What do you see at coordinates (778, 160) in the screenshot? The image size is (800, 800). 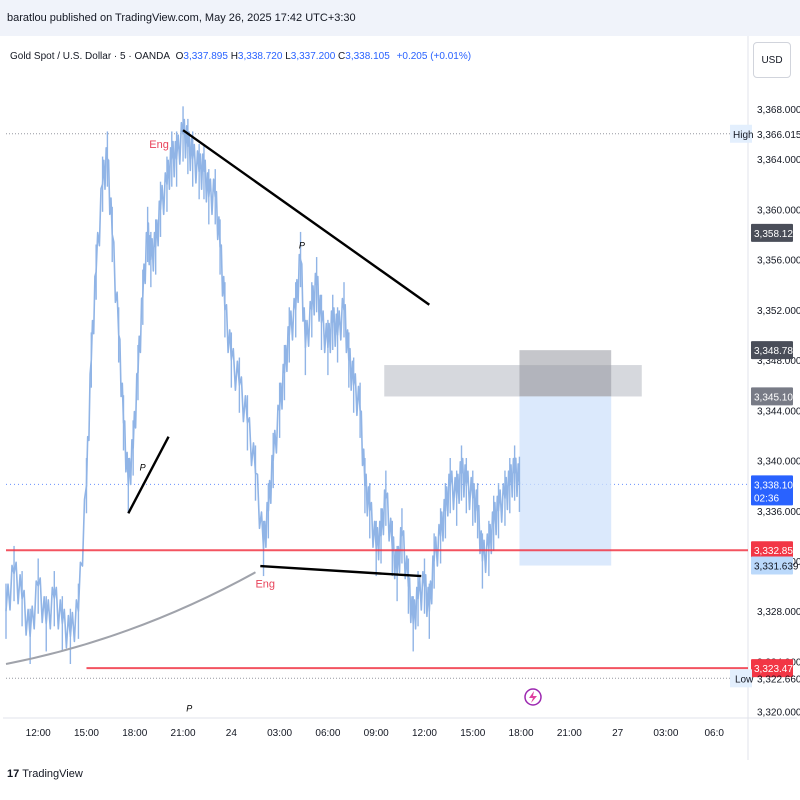 I see `y-tick-label: 3,364.000` at bounding box center [778, 160].